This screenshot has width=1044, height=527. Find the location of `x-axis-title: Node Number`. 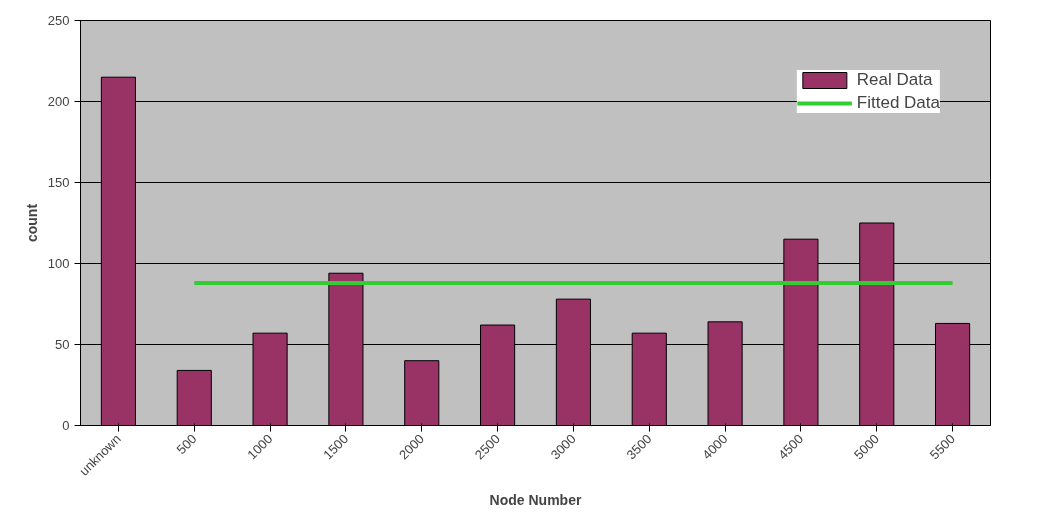

x-axis-title: Node Number is located at coordinates (535, 499).